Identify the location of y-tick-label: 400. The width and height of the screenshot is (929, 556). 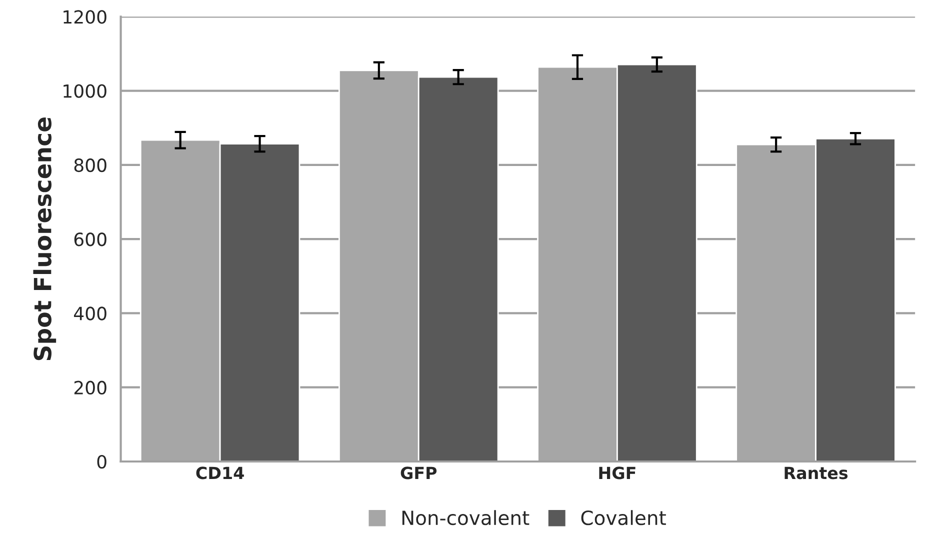
(90, 313).